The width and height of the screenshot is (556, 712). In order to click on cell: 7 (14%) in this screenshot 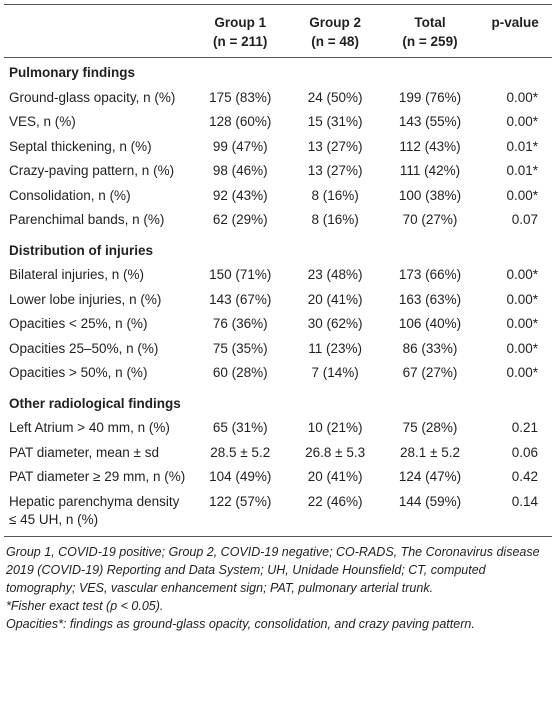, I will do `click(335, 372)`.